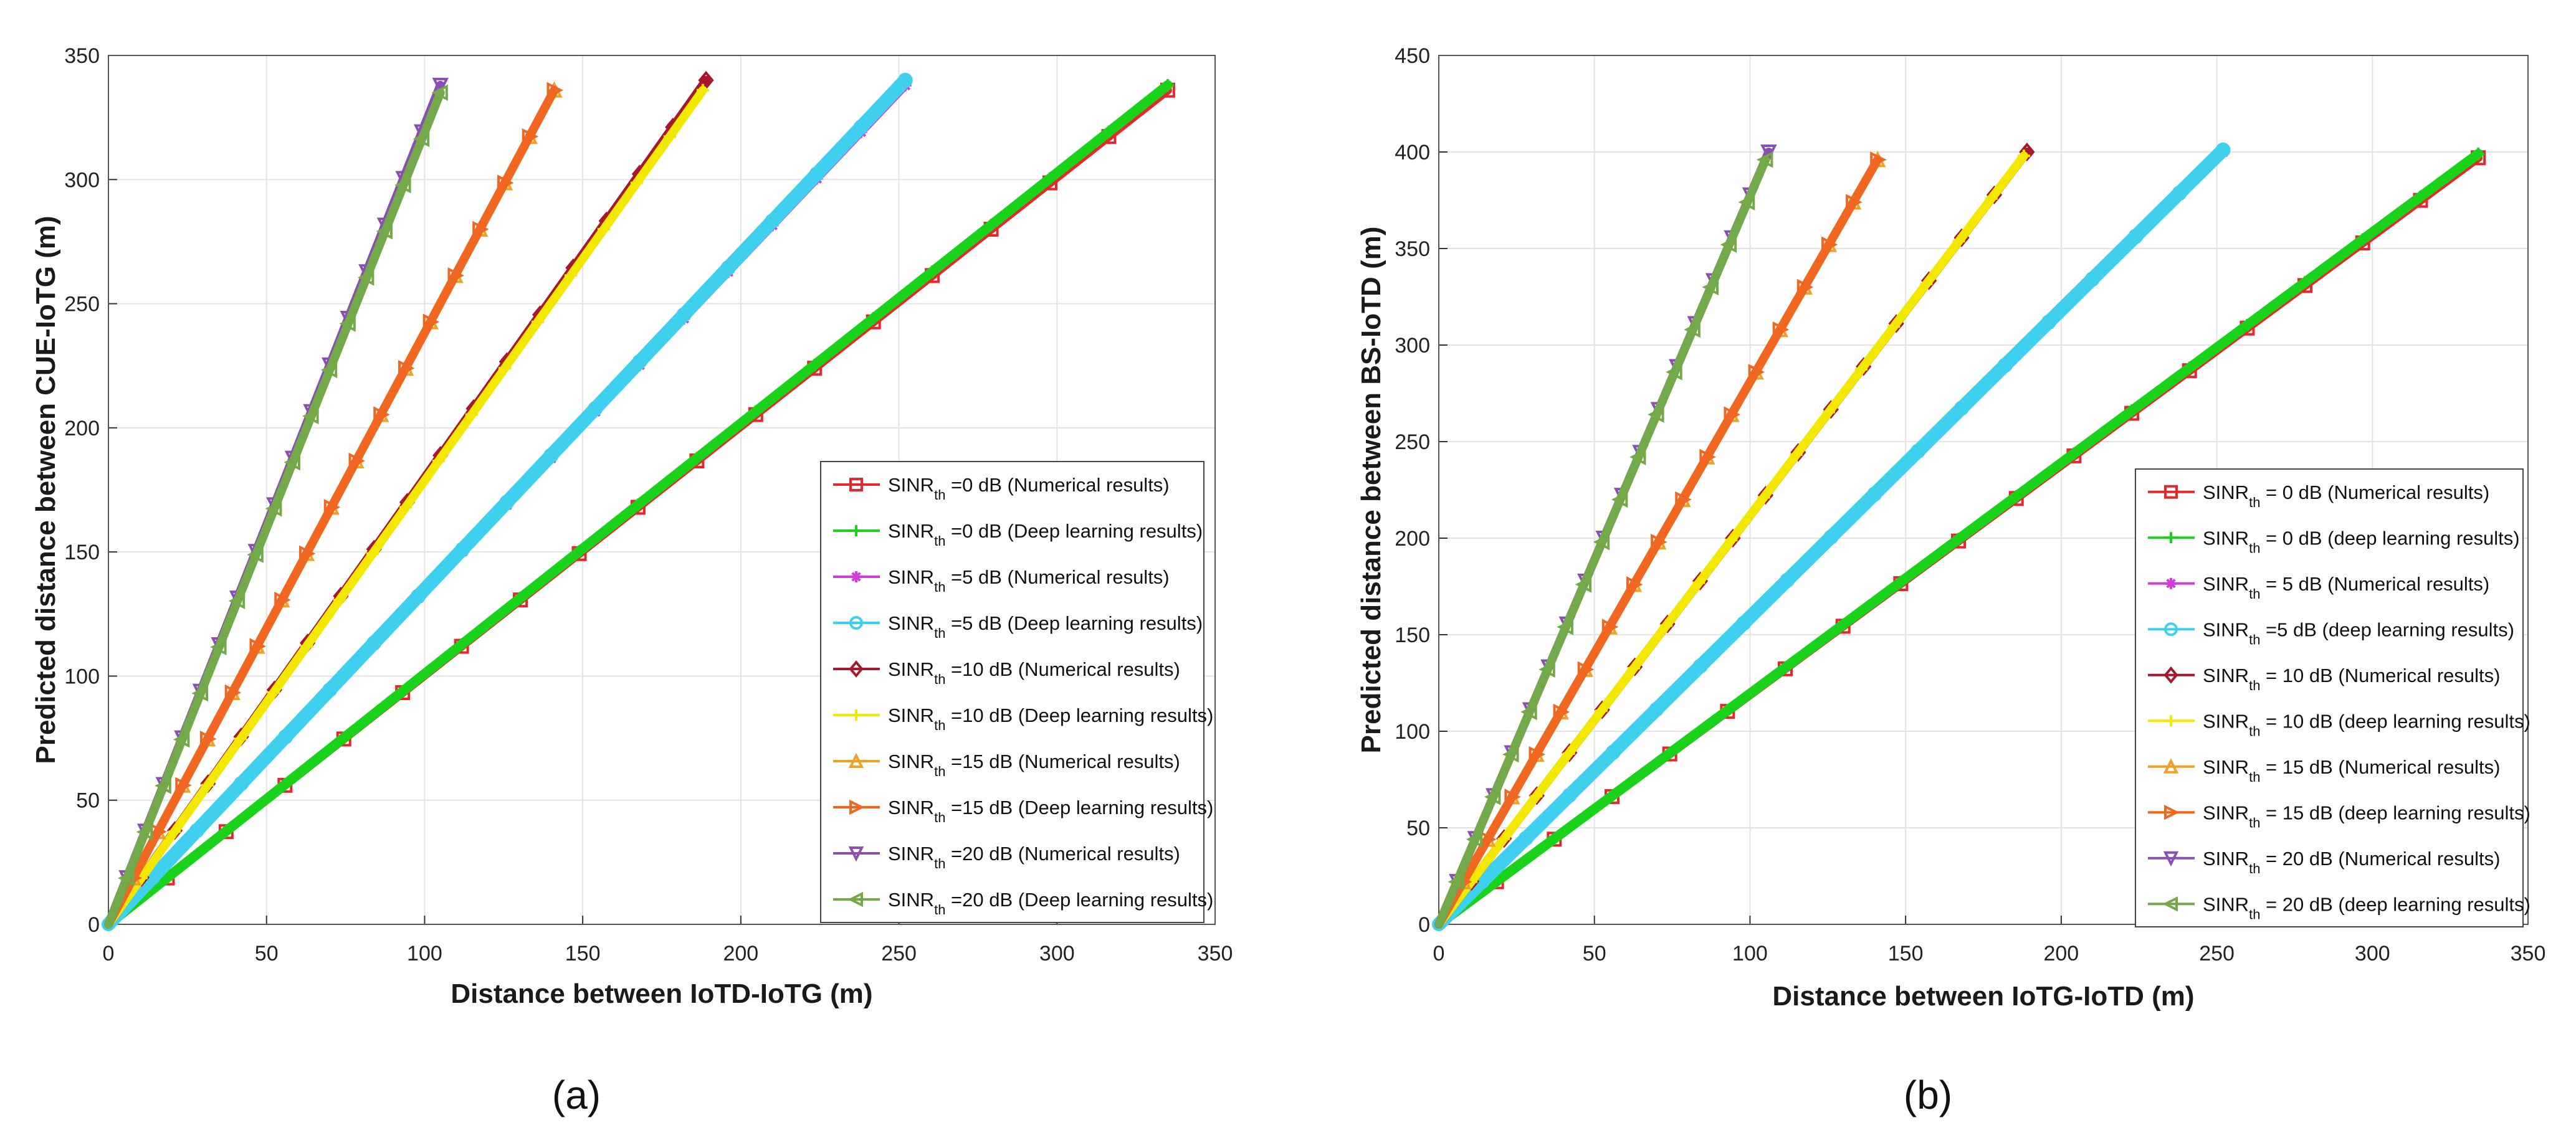  Describe the element at coordinates (1412, 249) in the screenshot. I see `y-tick-label: 350` at that location.